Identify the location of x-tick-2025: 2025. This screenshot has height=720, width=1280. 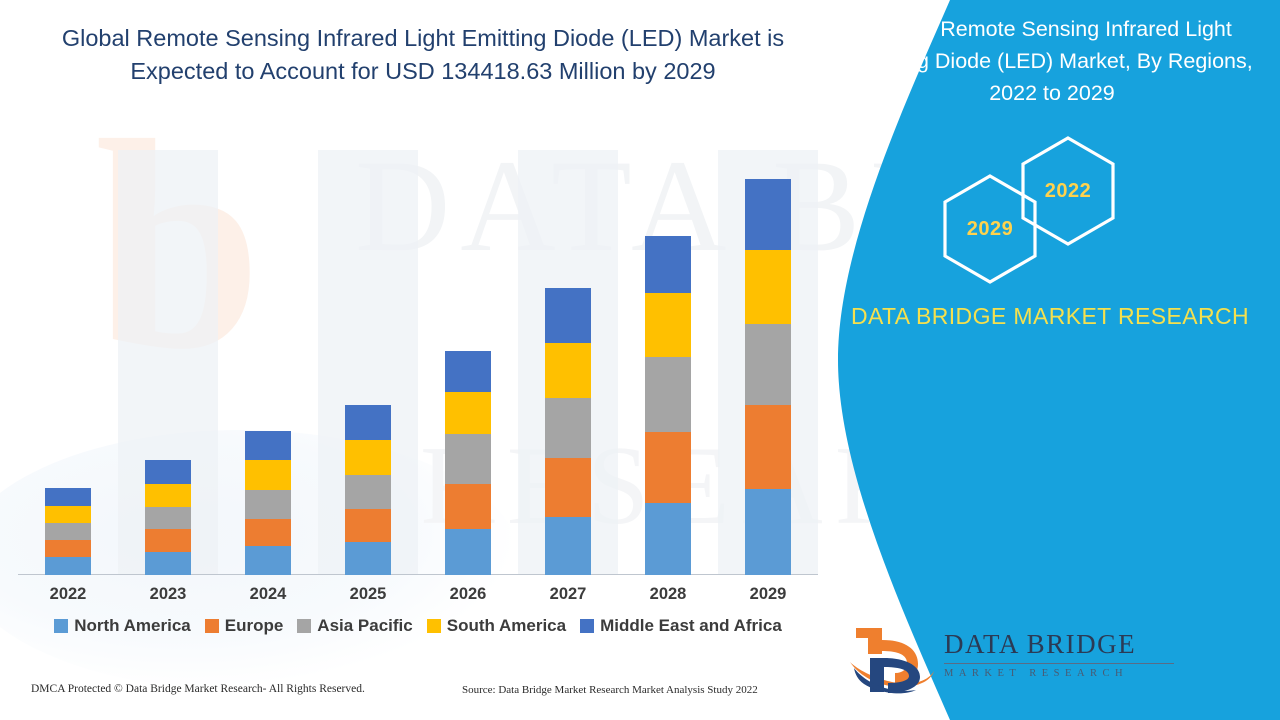
(368, 594).